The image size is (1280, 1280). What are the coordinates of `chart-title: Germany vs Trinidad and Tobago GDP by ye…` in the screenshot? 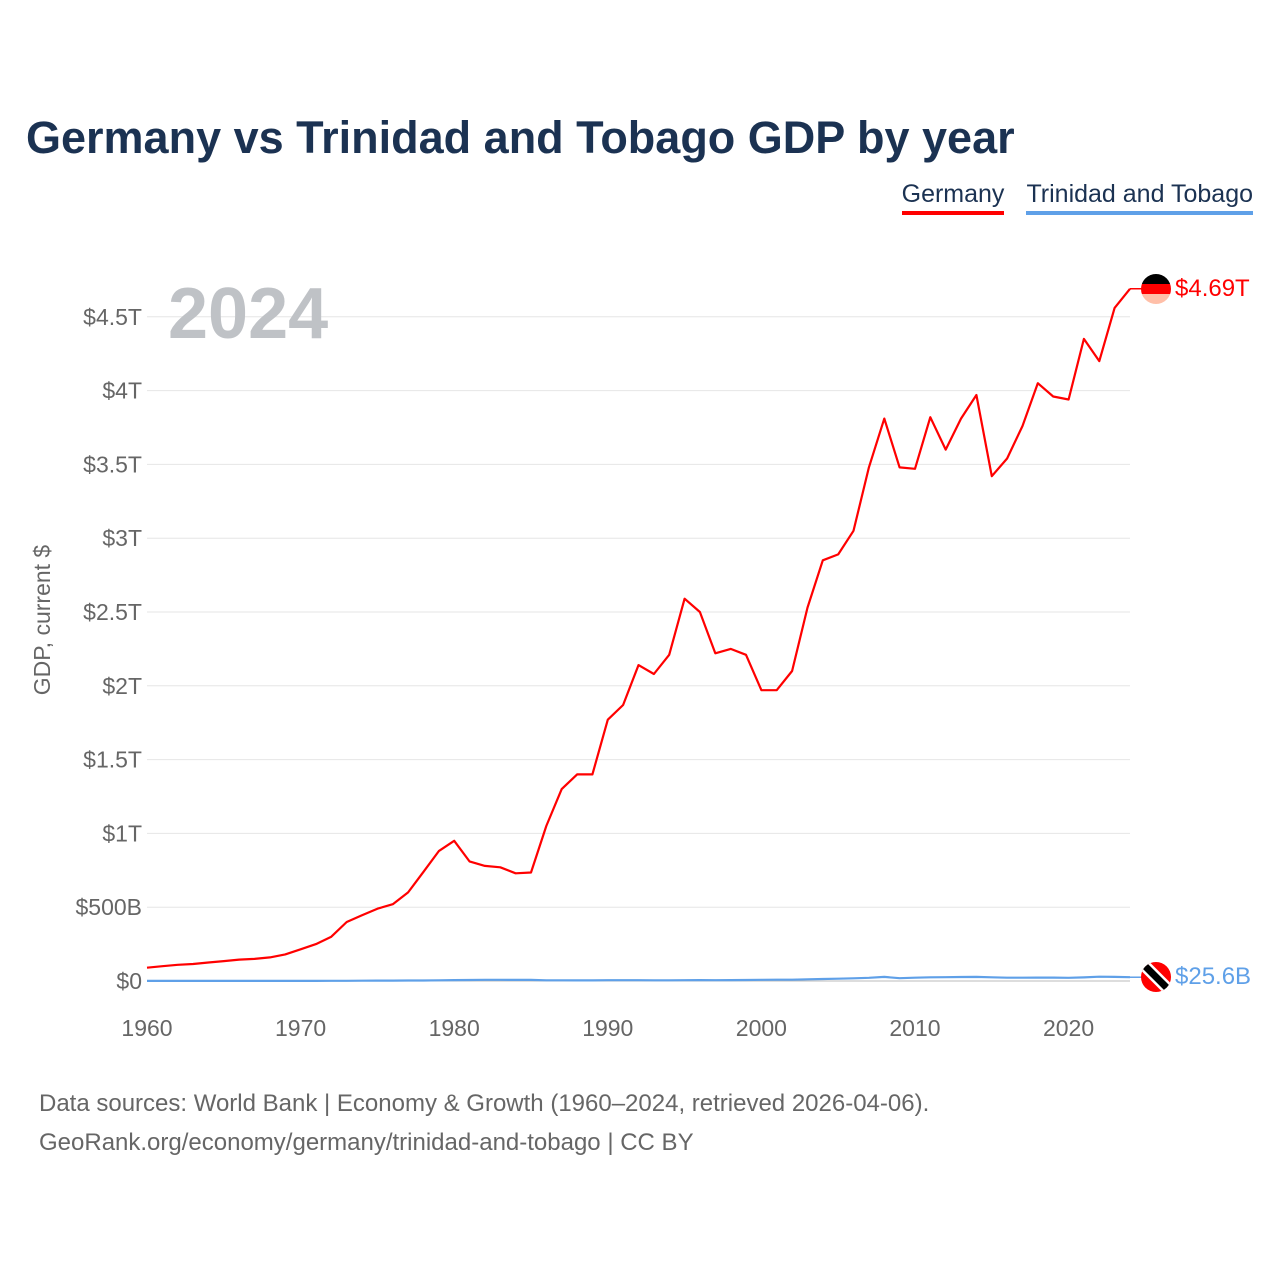 It's located at (520, 137).